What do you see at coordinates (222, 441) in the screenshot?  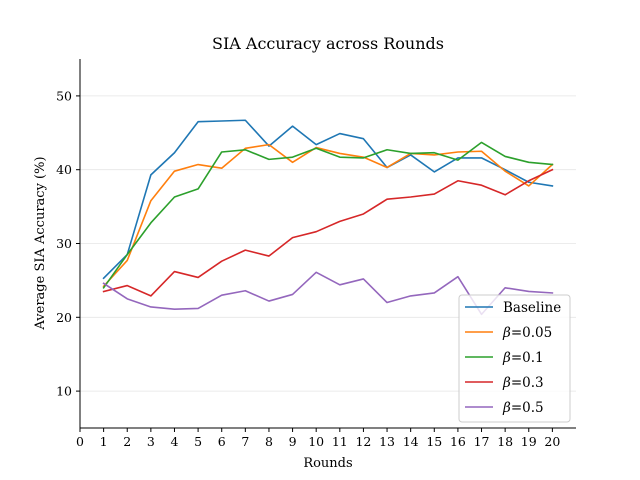 I see `x-tick-label: 6` at bounding box center [222, 441].